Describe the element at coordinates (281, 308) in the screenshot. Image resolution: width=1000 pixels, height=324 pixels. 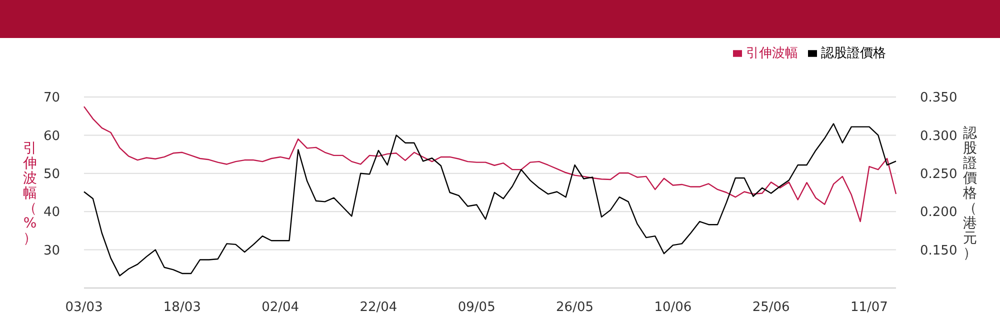
I see `x-tick-label: 02/04` at that location.